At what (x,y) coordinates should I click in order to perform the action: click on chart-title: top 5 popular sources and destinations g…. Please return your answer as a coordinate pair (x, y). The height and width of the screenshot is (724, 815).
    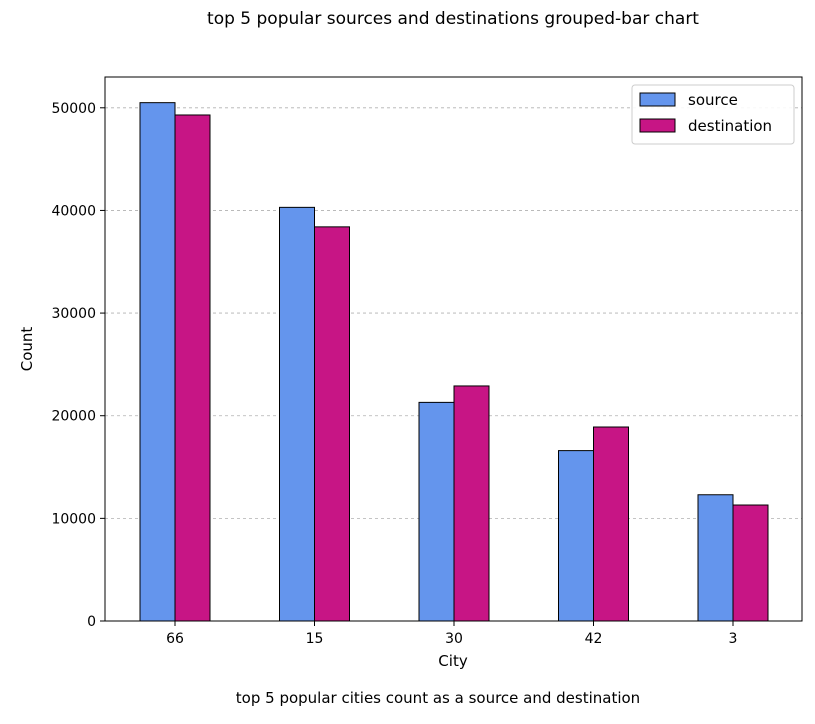
    Looking at the image, I should click on (453, 19).